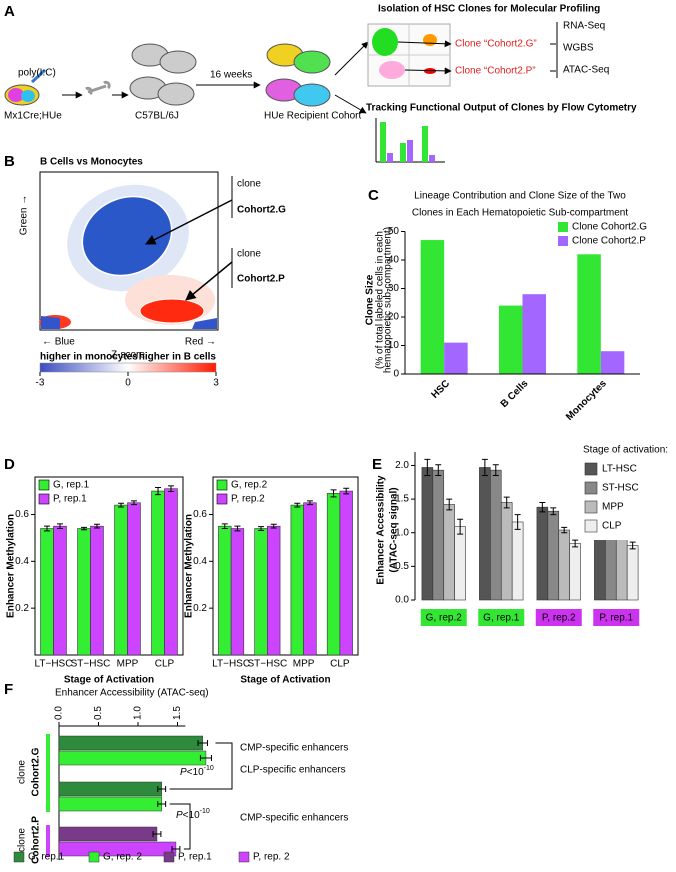  What do you see at coordinates (128, 367) in the screenshot?
I see `colorbar` at bounding box center [128, 367].